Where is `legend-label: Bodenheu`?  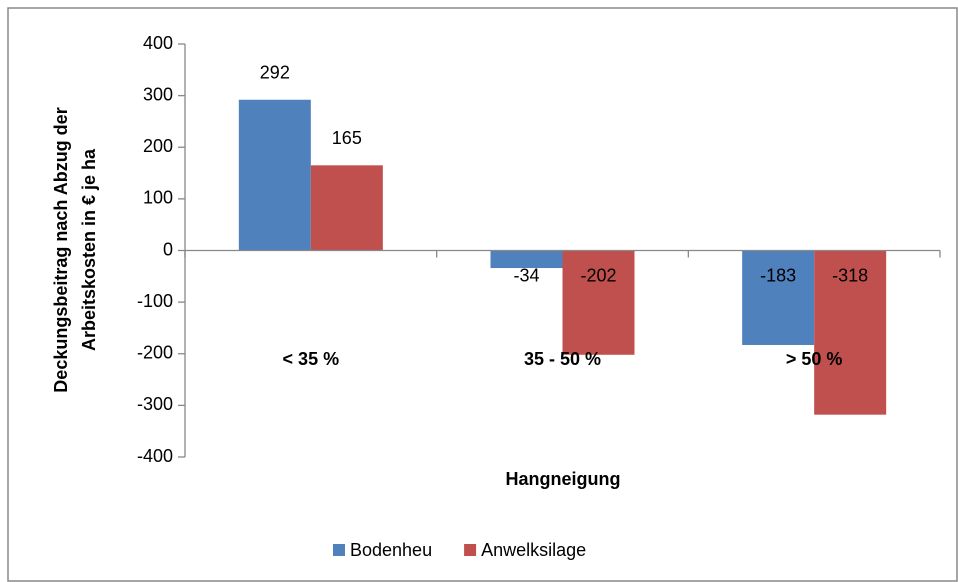 legend-label: Bodenheu is located at coordinates (391, 550).